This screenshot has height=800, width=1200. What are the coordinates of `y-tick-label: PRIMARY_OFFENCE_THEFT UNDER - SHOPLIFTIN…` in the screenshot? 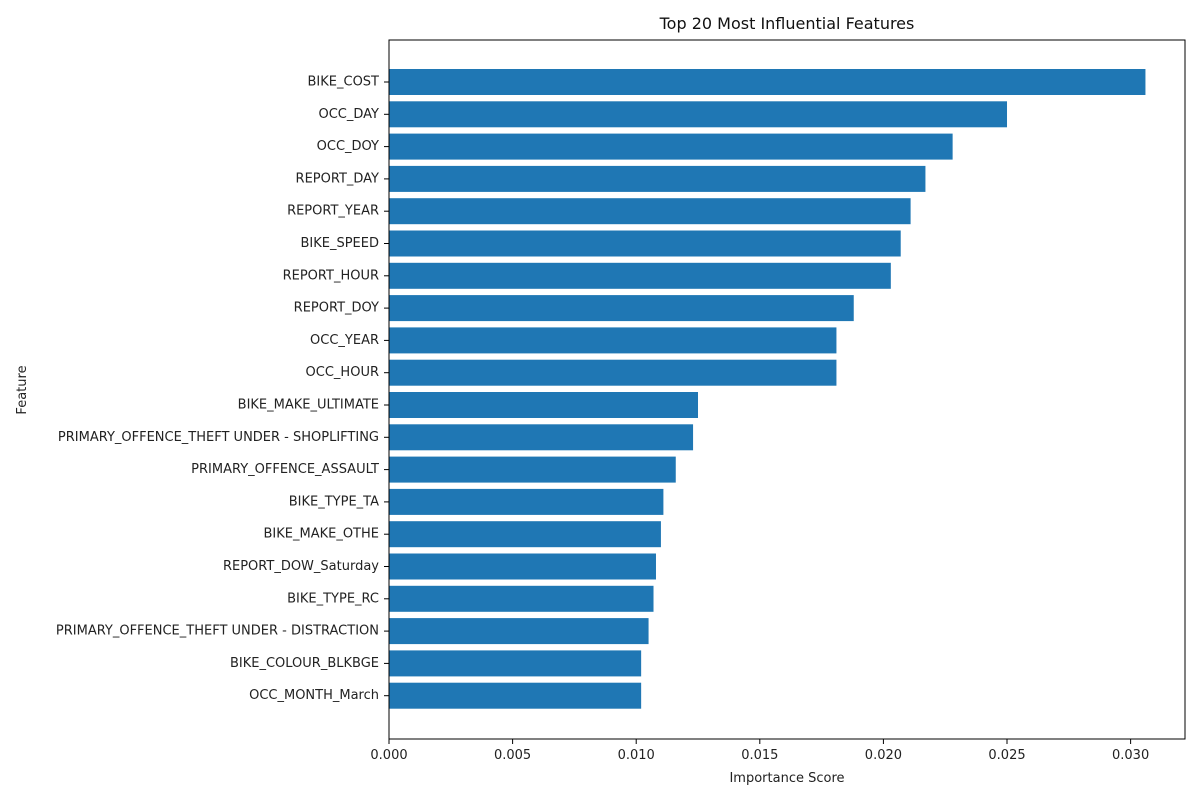 It's located at (218, 437).